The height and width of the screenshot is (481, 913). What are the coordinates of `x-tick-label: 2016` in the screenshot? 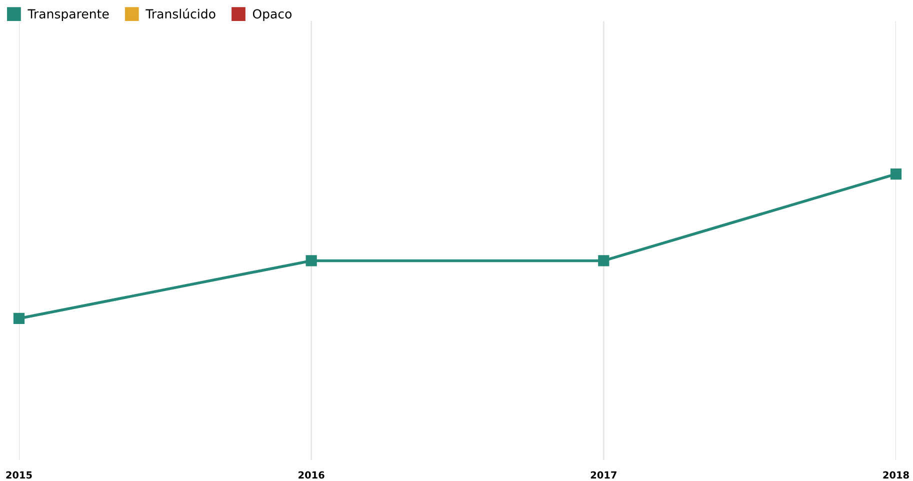 It's located at (311, 475).